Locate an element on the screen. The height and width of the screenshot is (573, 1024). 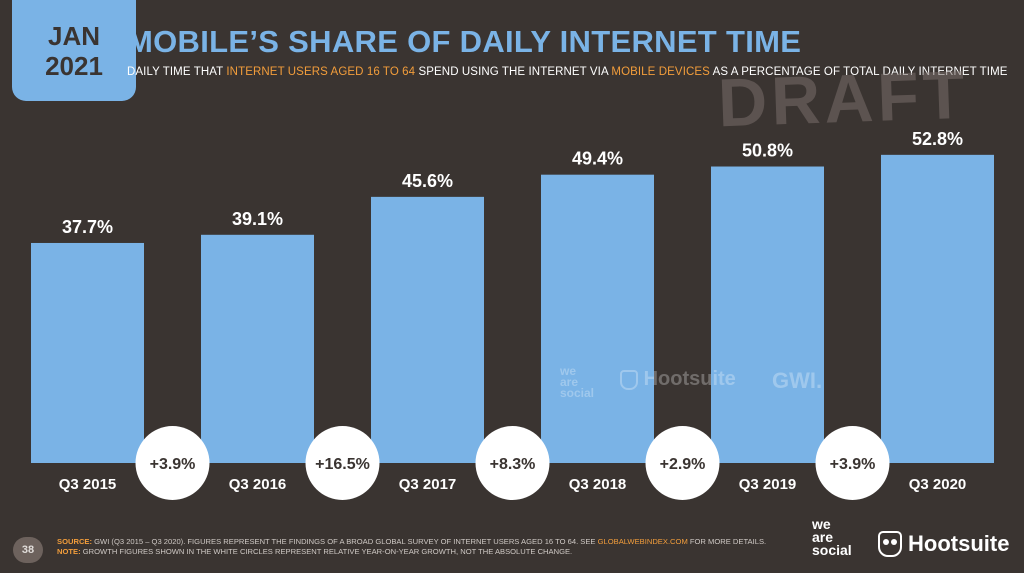
source-tail: FOR MORE DETAILS. is located at coordinates (727, 541).